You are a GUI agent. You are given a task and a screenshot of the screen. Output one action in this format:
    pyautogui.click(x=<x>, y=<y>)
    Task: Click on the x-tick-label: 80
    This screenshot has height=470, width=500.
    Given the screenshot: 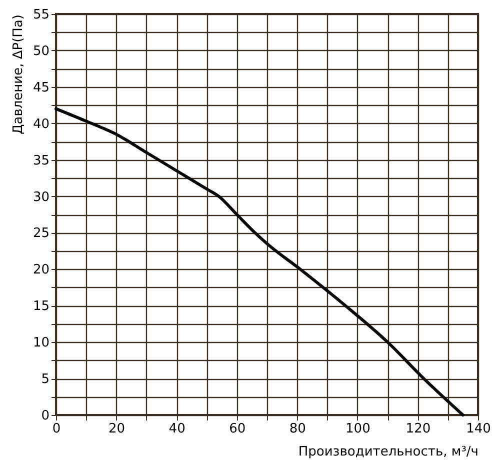 What is the action you would take?
    pyautogui.click(x=297, y=429)
    